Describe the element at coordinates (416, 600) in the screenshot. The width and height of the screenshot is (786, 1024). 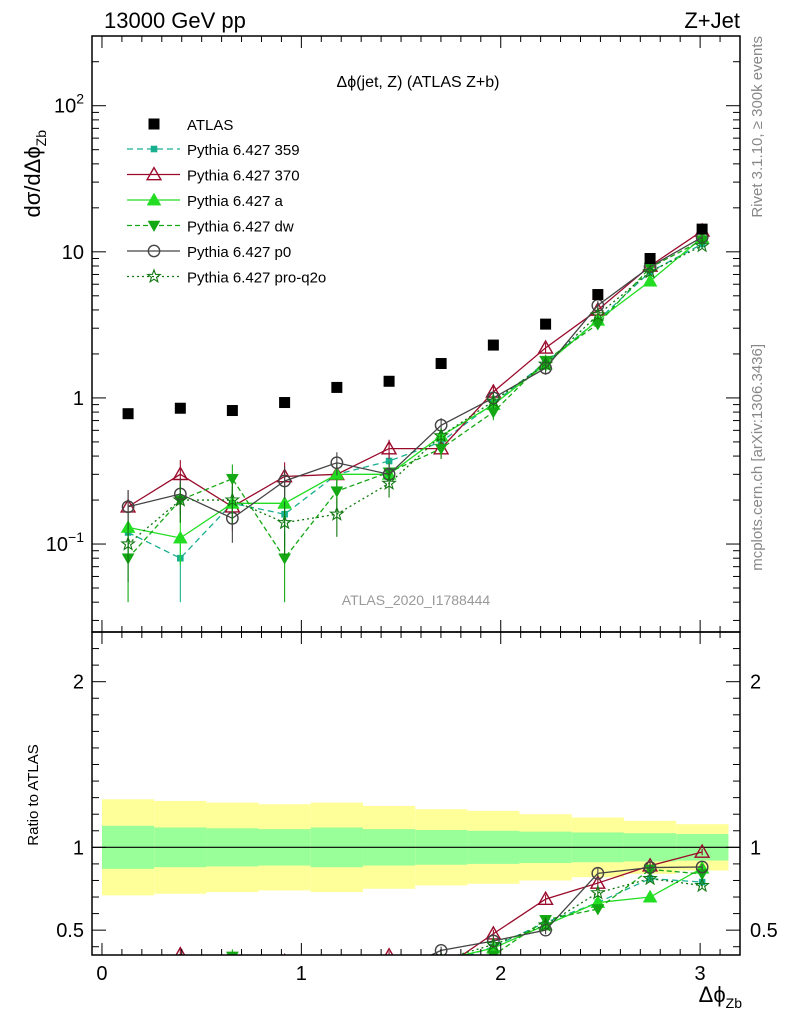
I see `watermark: ATLAS_2020_I1788444` at that location.